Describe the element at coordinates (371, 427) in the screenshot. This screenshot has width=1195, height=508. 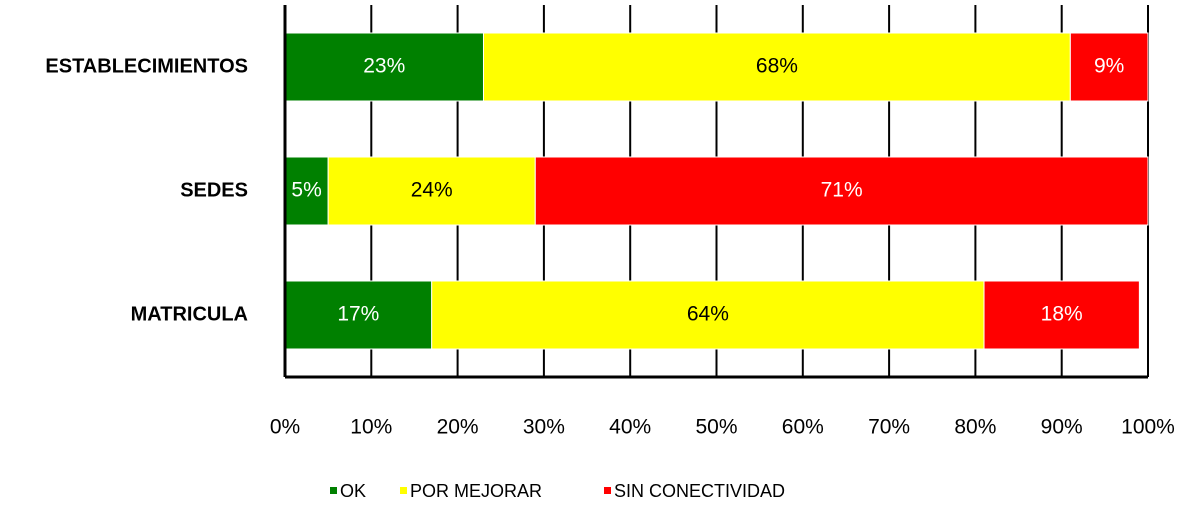
I see `x-tick-label: 10%` at that location.